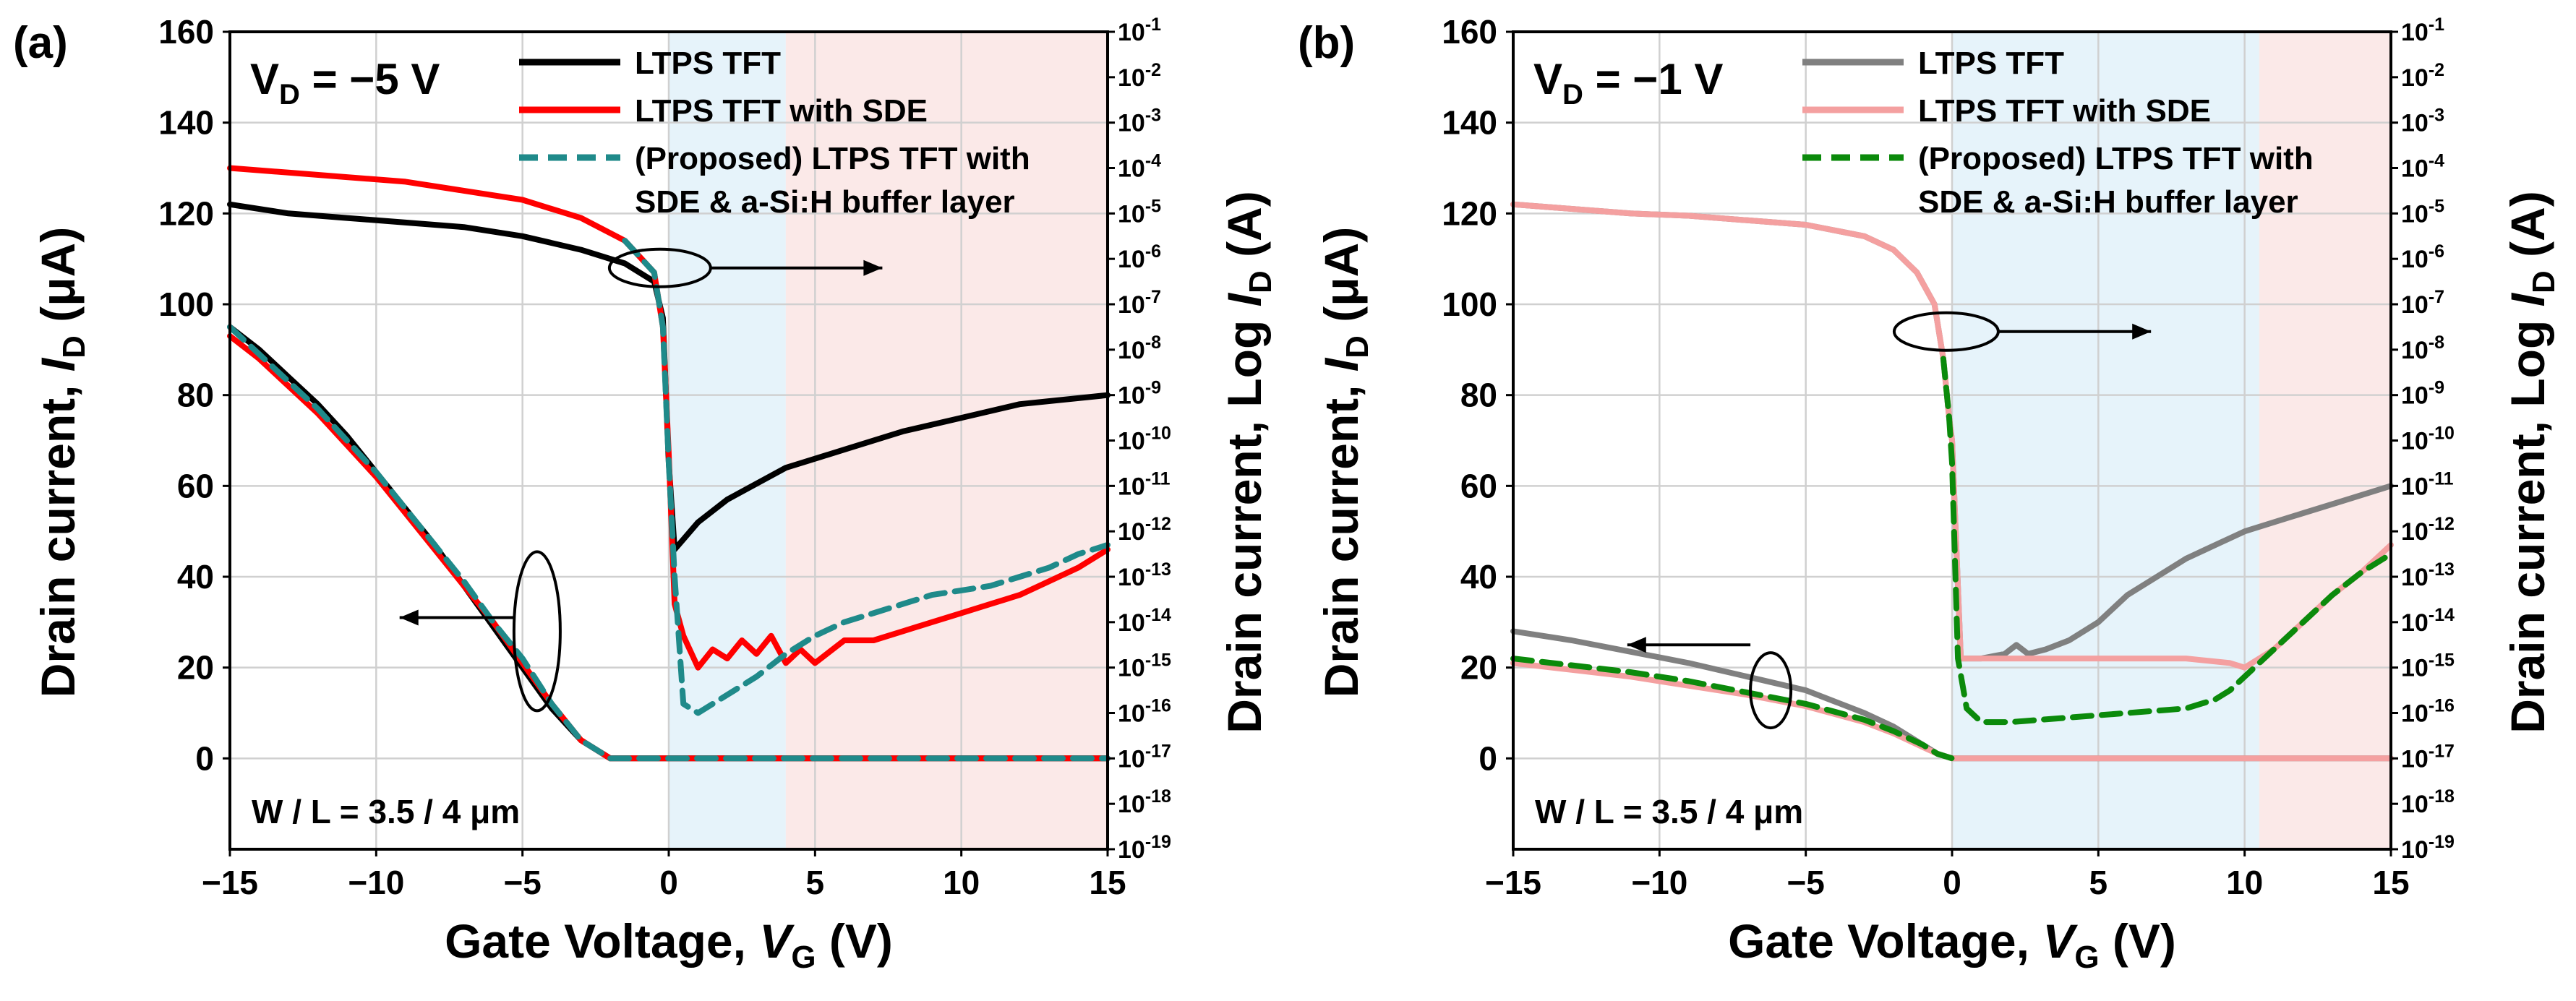 This screenshot has height=1001, width=2576. What do you see at coordinates (2390, 883) in the screenshot?
I see `x-tick-label: 15` at bounding box center [2390, 883].